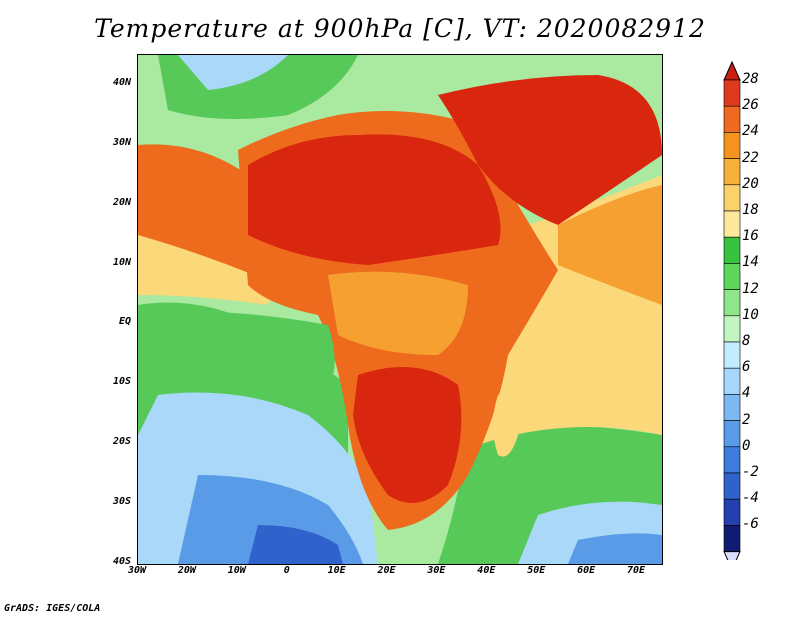 The height and width of the screenshot is (618, 800). What do you see at coordinates (750, 262) in the screenshot?
I see `colorbar-label: 14` at bounding box center [750, 262].